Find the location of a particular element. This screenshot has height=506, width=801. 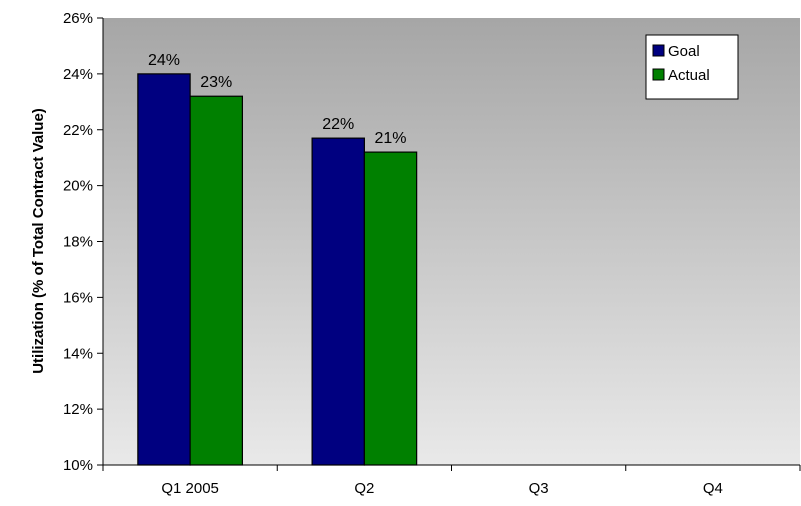

x-tick-label-3: Q4 is located at coordinates (713, 488).